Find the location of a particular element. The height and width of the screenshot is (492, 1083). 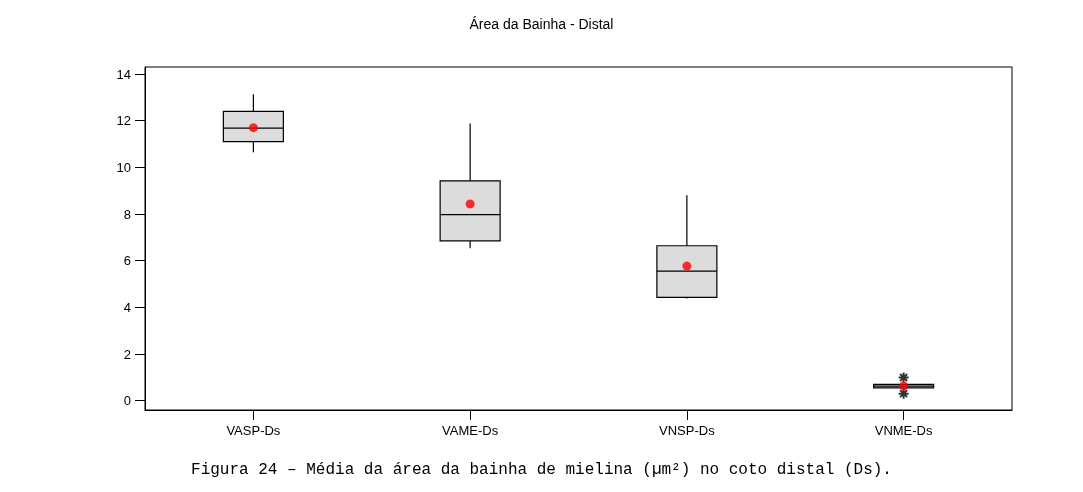

x-tick-label: VAME-Ds is located at coordinates (470, 430).